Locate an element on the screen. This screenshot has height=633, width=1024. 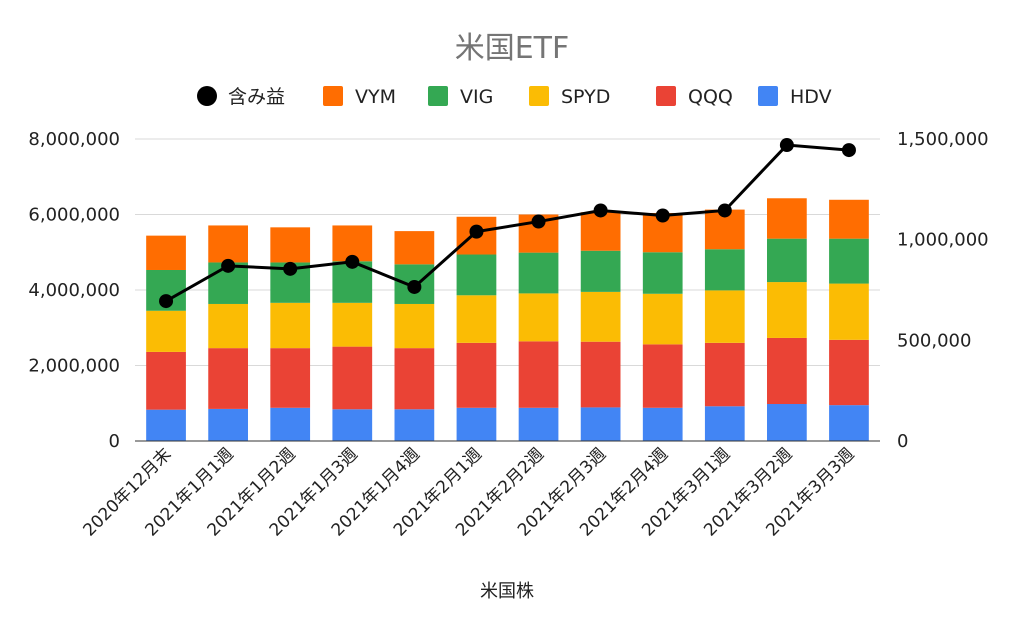
legend-label: 含み益 is located at coordinates (256, 97).